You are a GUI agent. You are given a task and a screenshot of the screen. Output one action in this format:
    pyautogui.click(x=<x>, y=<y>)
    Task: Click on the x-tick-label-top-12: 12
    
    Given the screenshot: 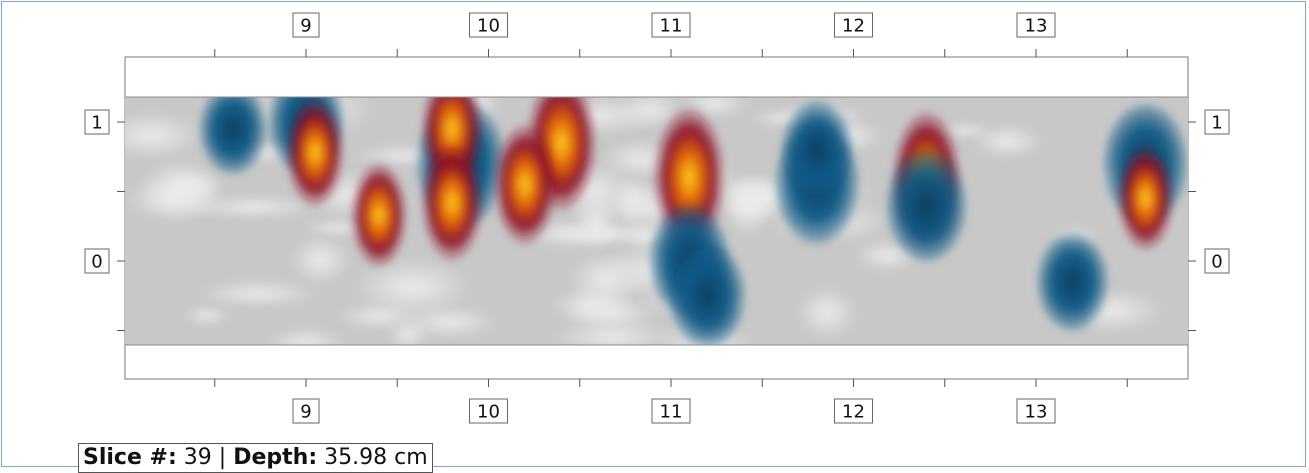 What is the action you would take?
    pyautogui.click(x=853, y=25)
    